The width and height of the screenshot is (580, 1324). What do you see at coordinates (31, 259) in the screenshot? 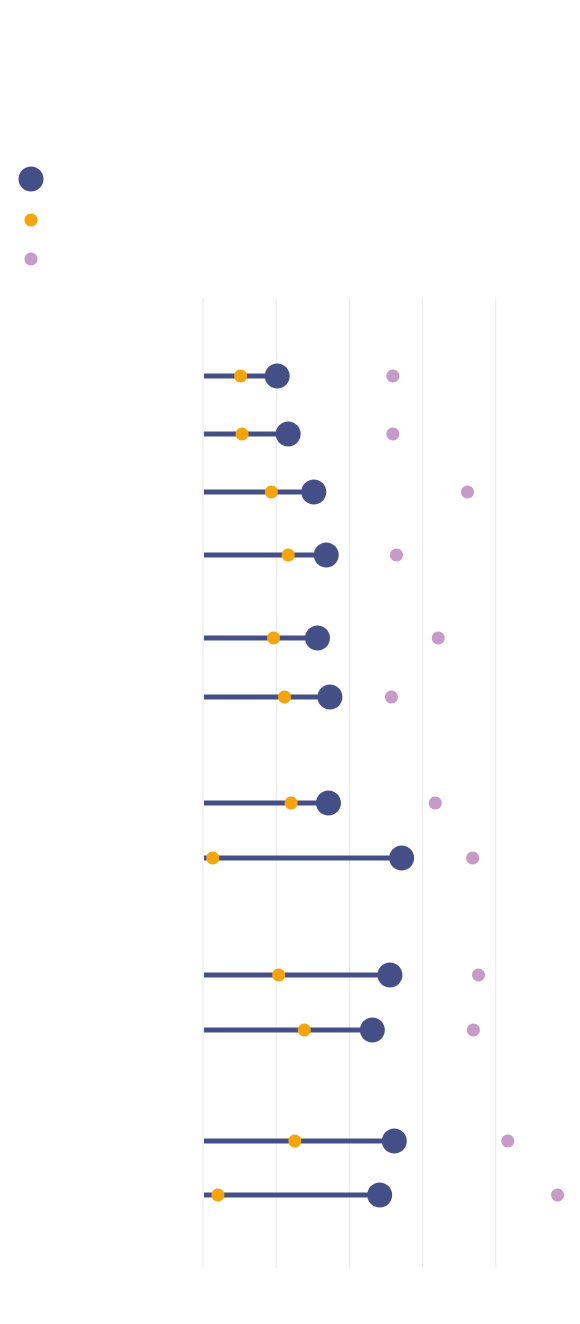
I see `legend-marker-tertiary` at bounding box center [31, 259].